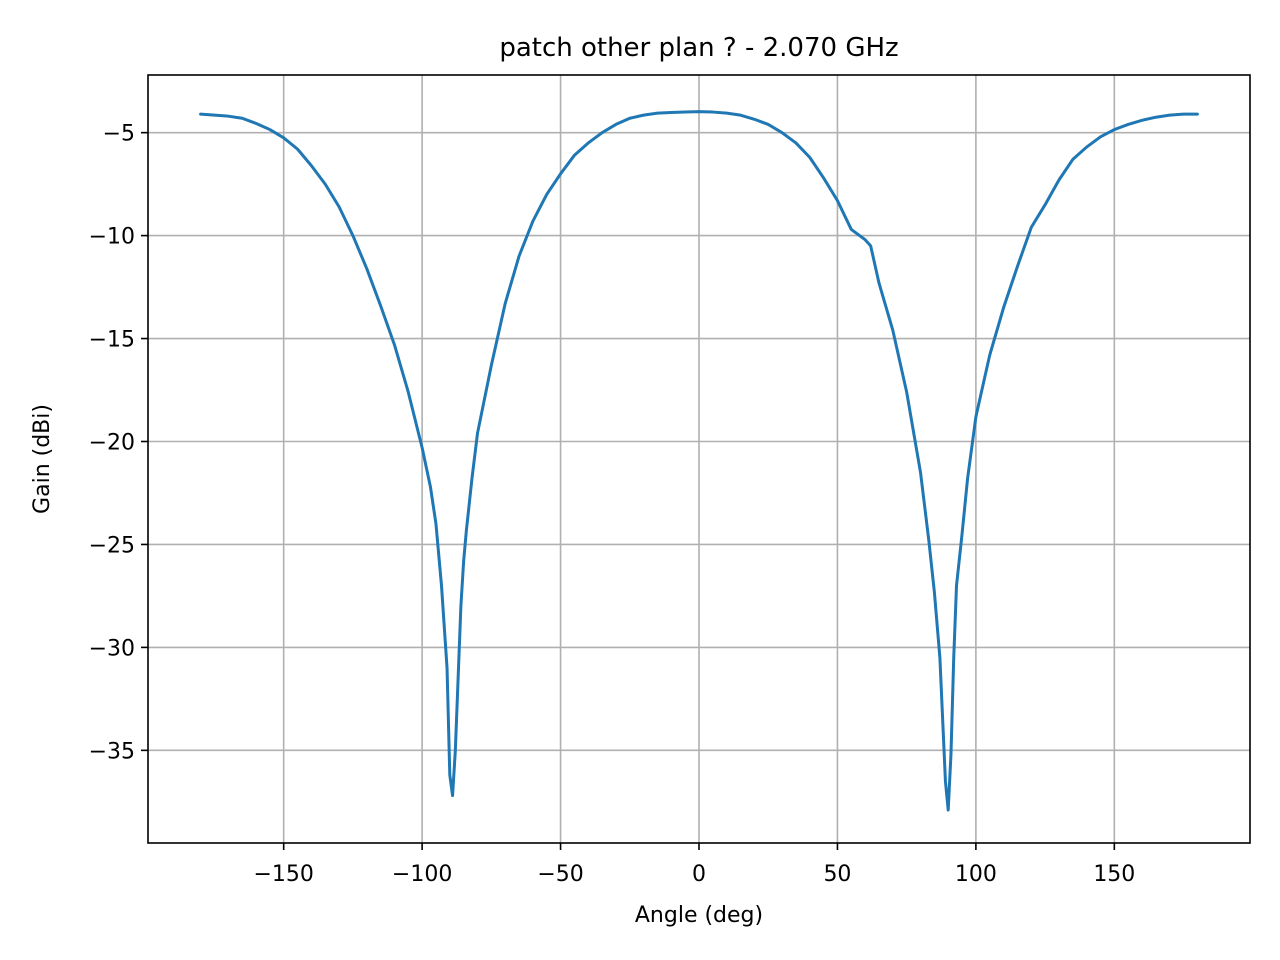 This screenshot has width=1280, height=960. What do you see at coordinates (837, 874) in the screenshot?
I see `x-tick-label: 50` at bounding box center [837, 874].